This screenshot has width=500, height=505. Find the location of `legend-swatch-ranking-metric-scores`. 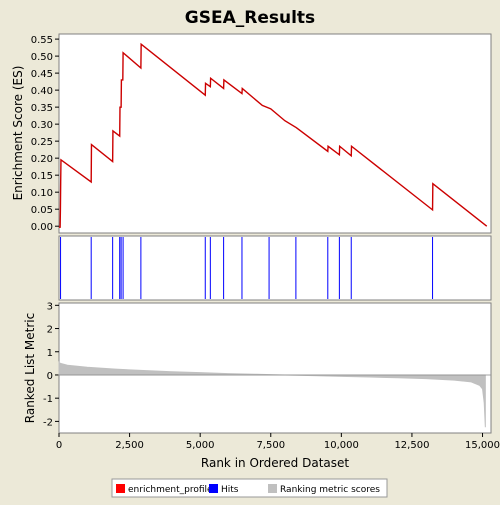

legend-swatch-ranking-metric-scores is located at coordinates (272, 488).